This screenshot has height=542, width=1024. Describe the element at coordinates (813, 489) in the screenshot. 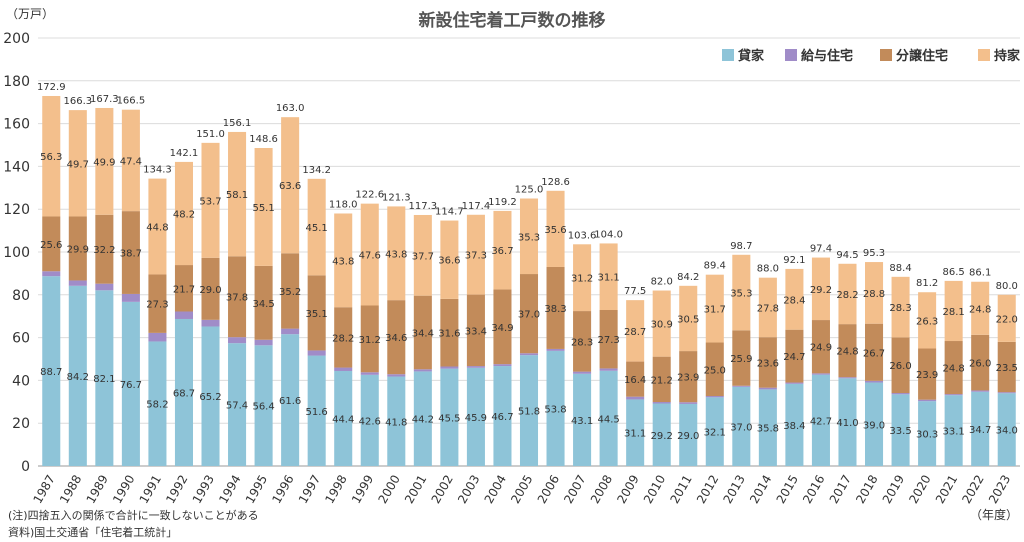

I see `x-tick-label: 2016` at that location.